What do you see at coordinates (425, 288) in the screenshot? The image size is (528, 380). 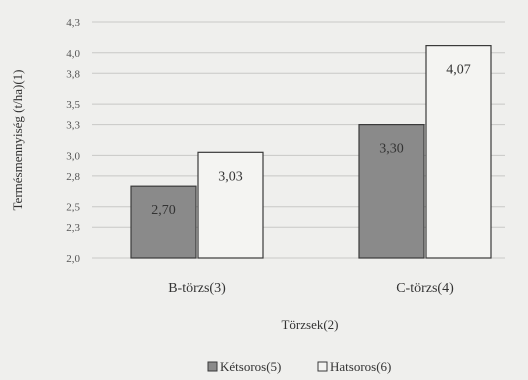 I see `category-label: C-törzs(4)` at bounding box center [425, 288].